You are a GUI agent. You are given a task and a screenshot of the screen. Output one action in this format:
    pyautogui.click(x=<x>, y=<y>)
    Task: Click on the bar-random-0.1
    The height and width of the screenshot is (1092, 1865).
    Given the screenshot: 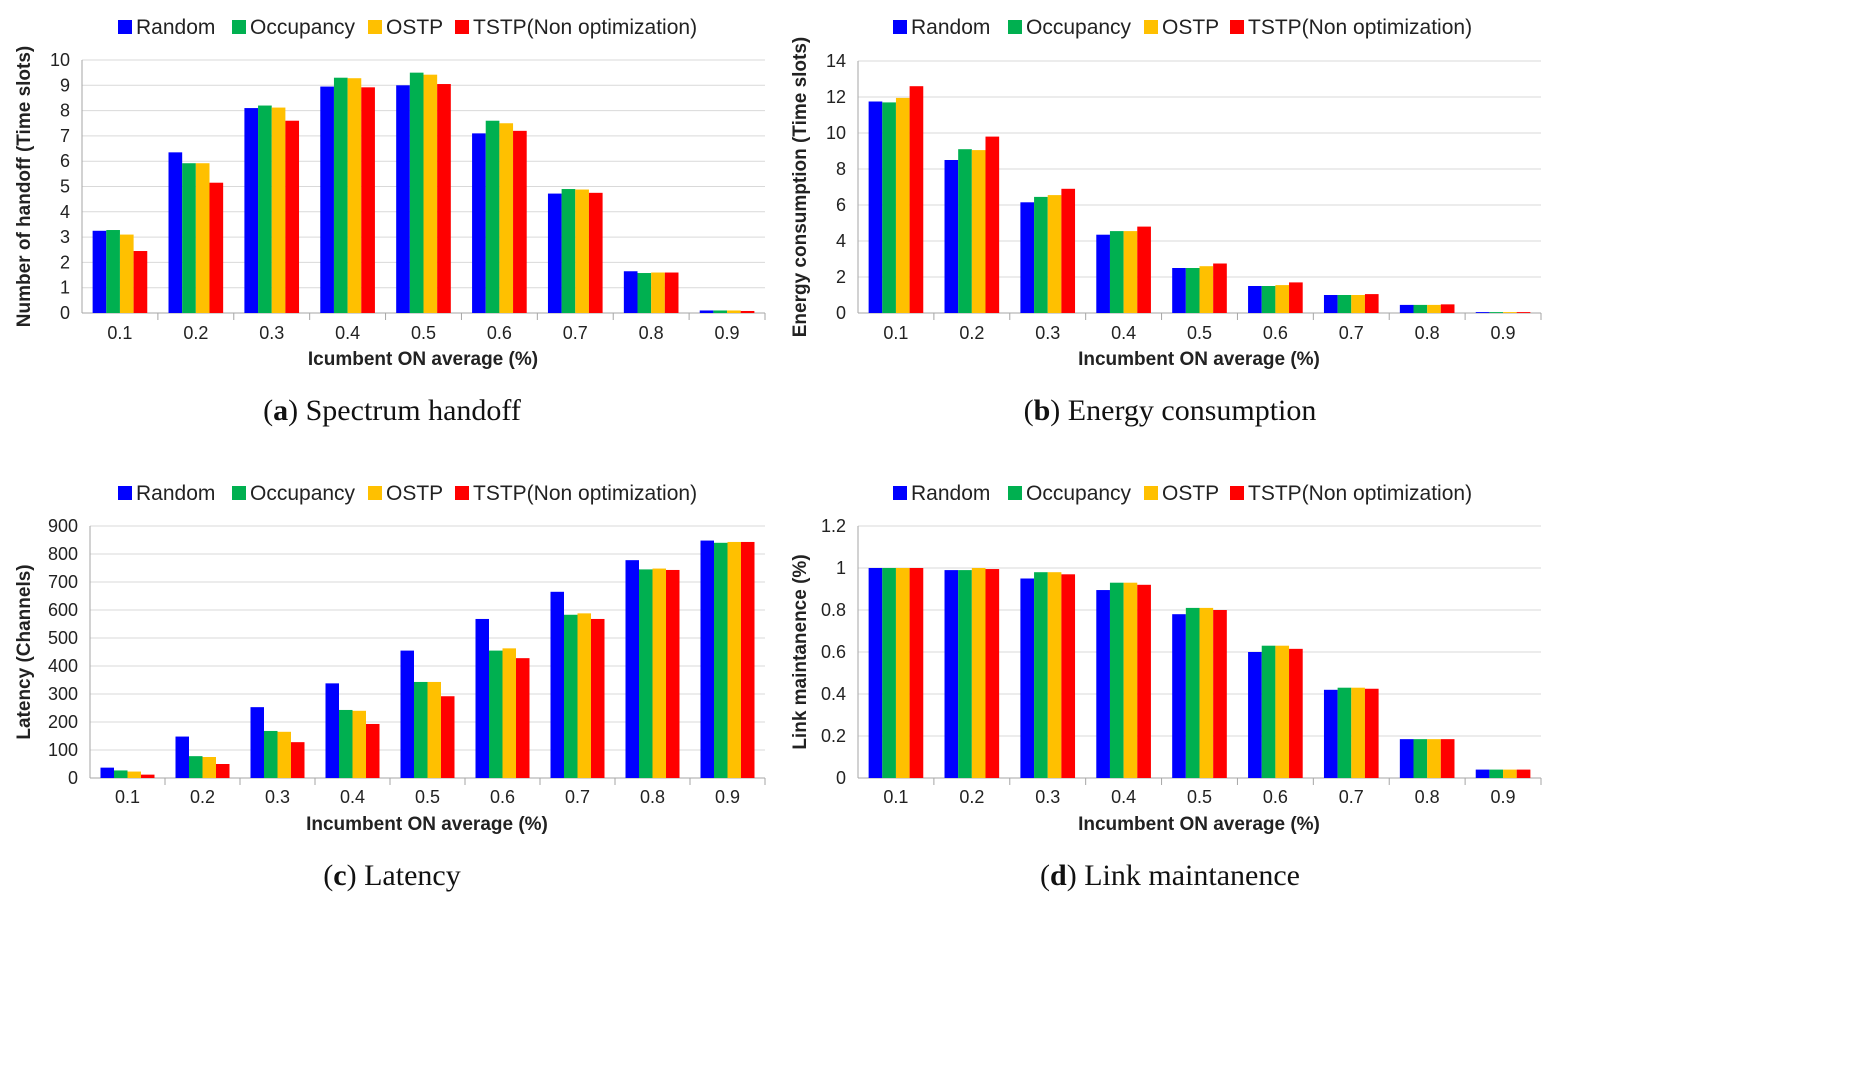 What is the action you would take?
    pyautogui.click(x=99, y=271)
    